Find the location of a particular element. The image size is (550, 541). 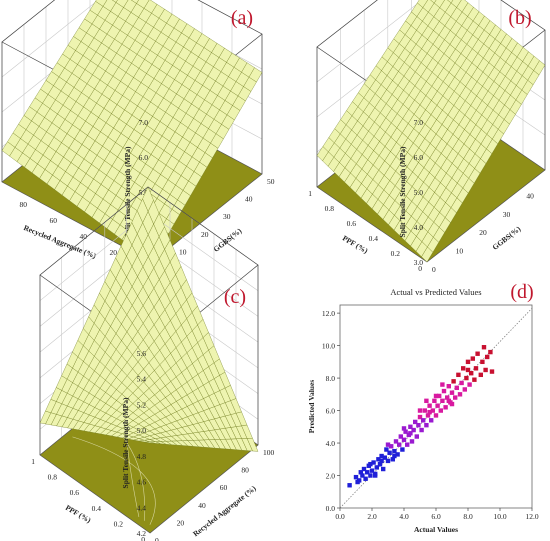

x-tick-label: 60 is located at coordinates (54, 220).